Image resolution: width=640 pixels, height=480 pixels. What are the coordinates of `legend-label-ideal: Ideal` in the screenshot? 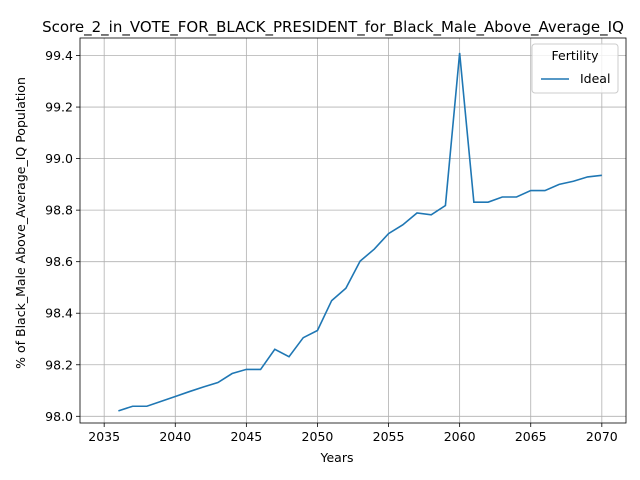 It's located at (595, 78).